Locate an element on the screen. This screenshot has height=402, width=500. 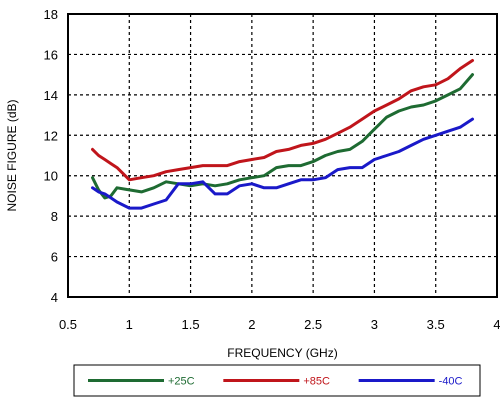
y-tick-label: 10 is located at coordinates (51, 176).